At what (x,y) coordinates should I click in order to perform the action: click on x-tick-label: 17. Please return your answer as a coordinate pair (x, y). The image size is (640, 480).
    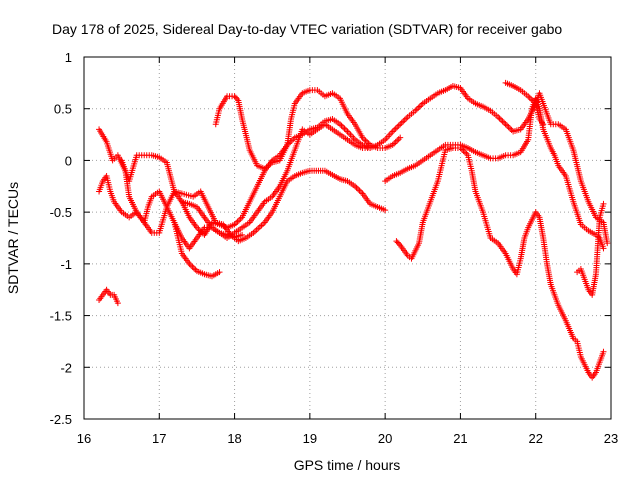
    Looking at the image, I should click on (159, 438).